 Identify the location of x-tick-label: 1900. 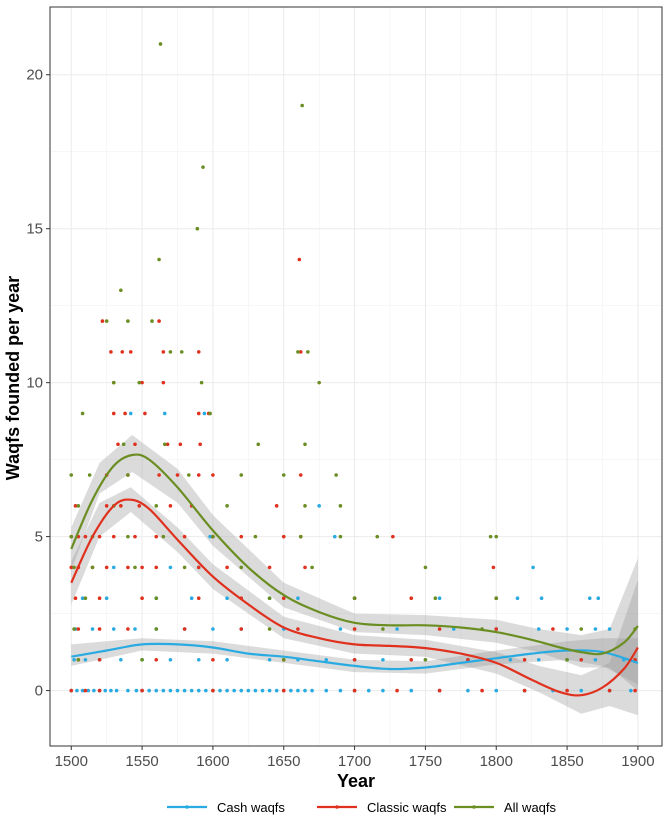
(637, 761).